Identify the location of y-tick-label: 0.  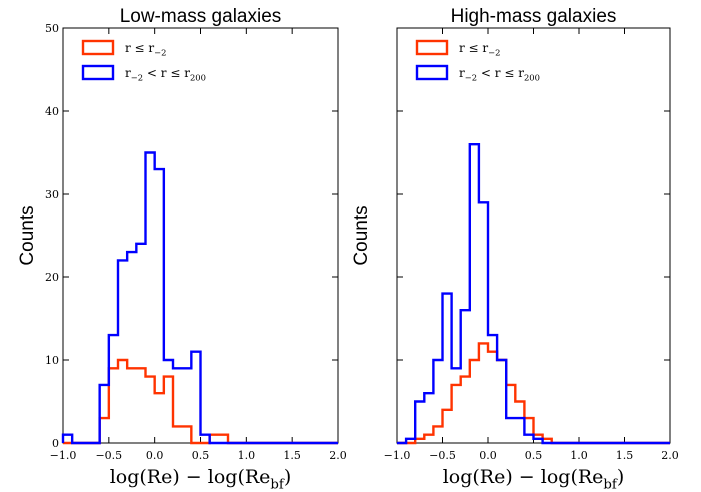
(55, 443).